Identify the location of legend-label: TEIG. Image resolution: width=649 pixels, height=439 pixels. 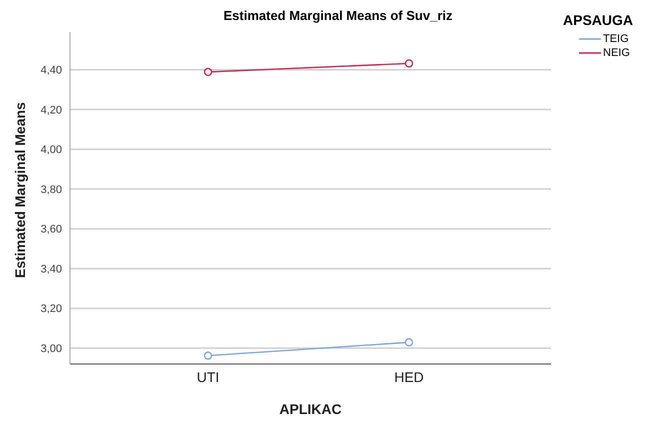
(616, 39).